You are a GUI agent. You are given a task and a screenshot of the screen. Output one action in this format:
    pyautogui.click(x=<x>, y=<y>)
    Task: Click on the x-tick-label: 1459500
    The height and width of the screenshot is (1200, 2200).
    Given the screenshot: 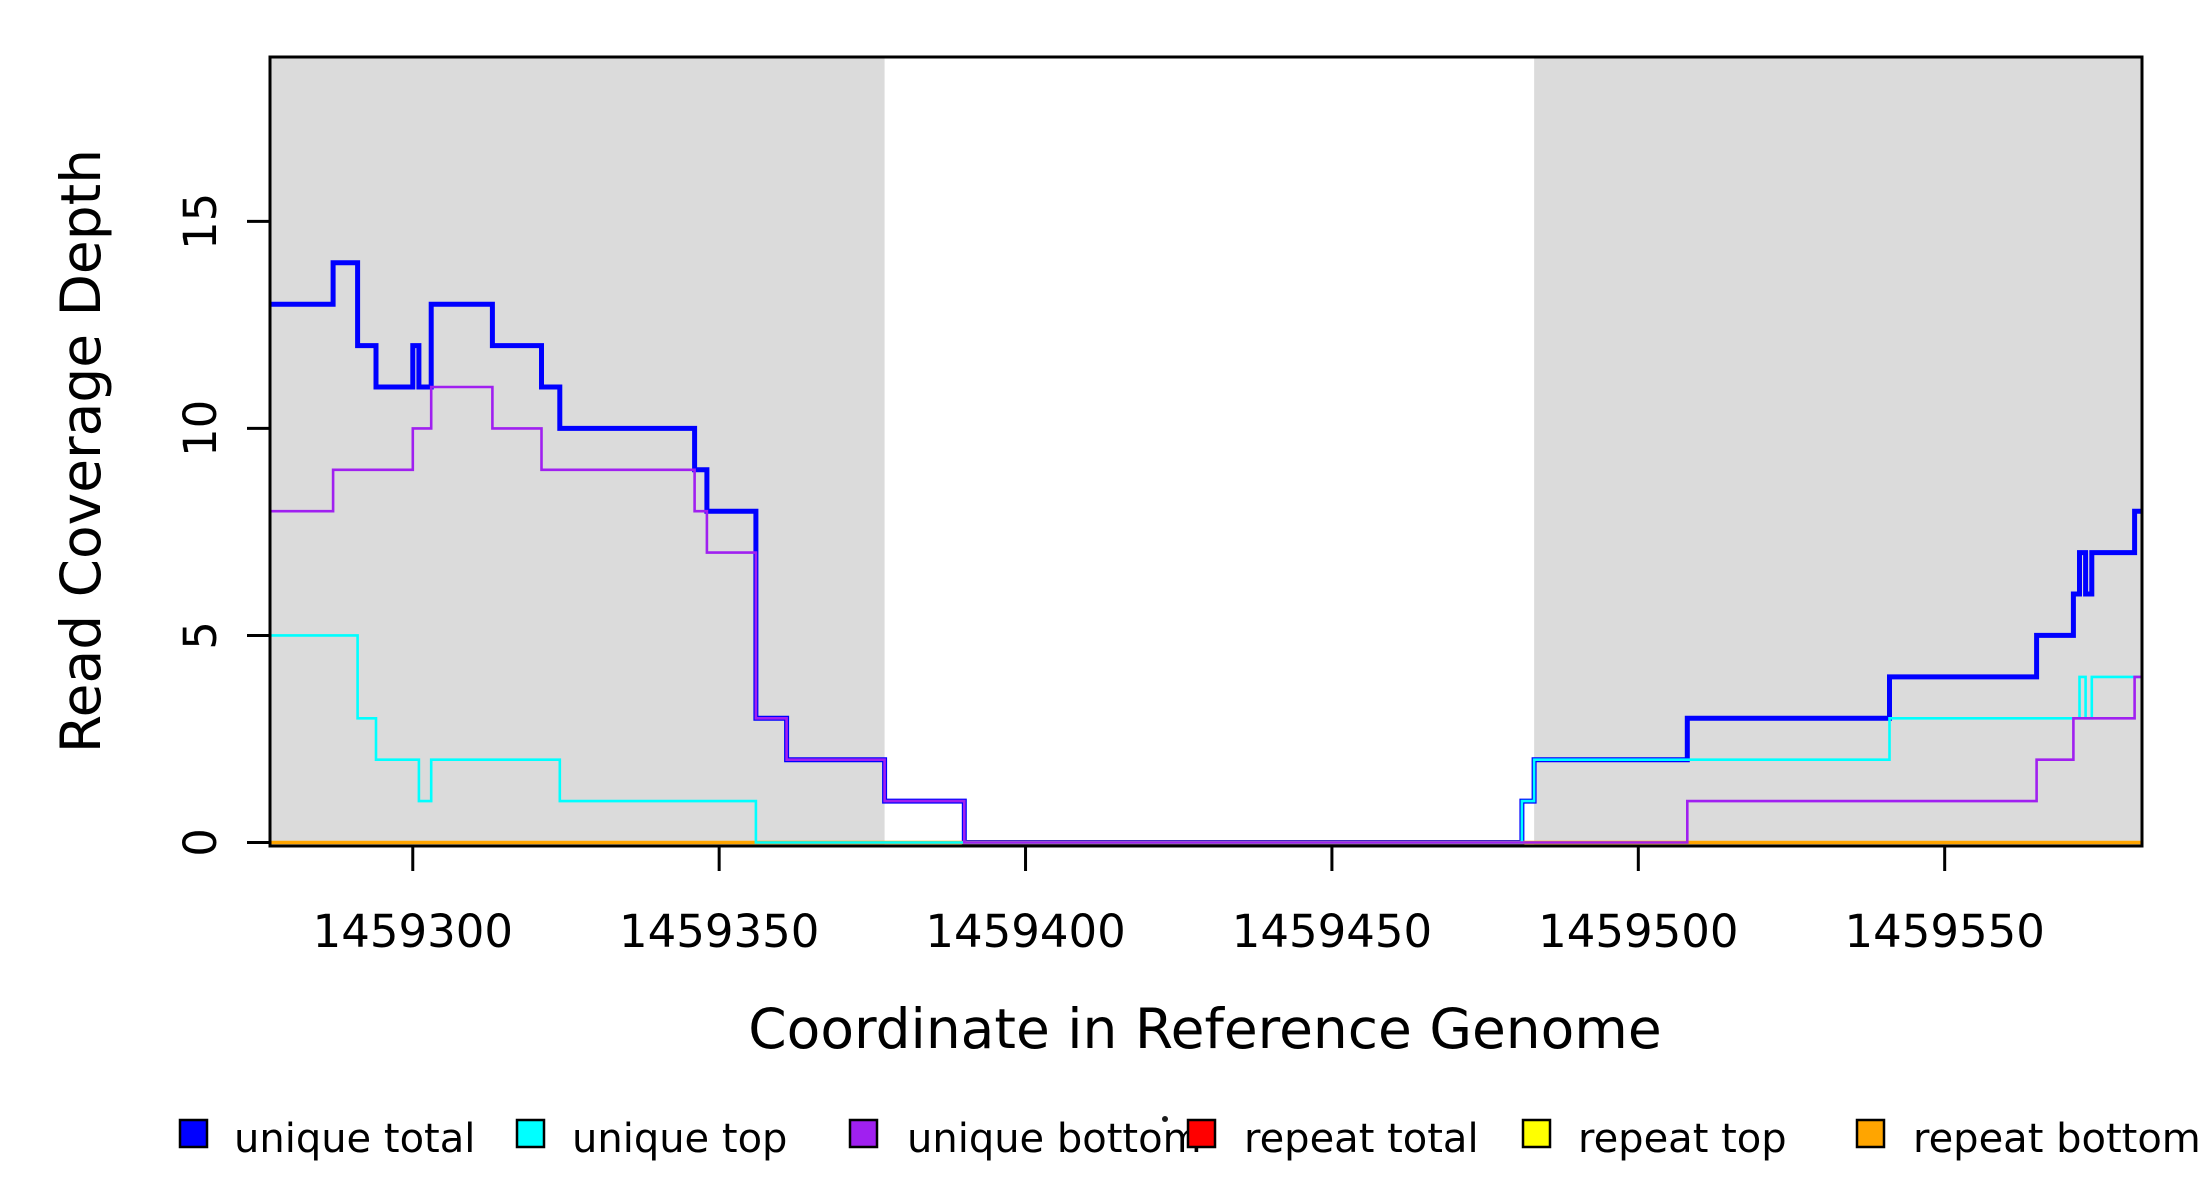 What is the action you would take?
    pyautogui.click(x=1638, y=931)
    